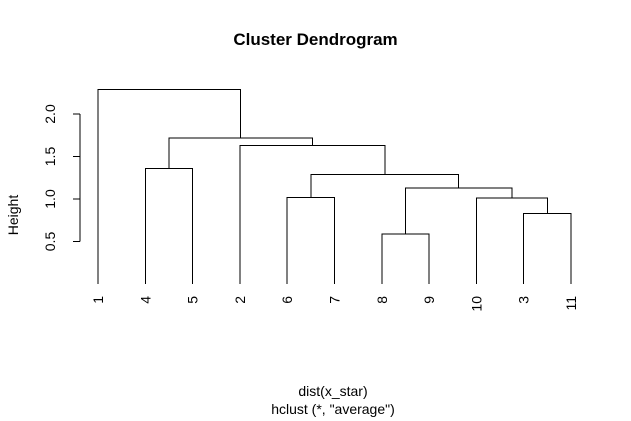  What do you see at coordinates (50, 157) in the screenshot?
I see `y-tick-label: 1.5` at bounding box center [50, 157].